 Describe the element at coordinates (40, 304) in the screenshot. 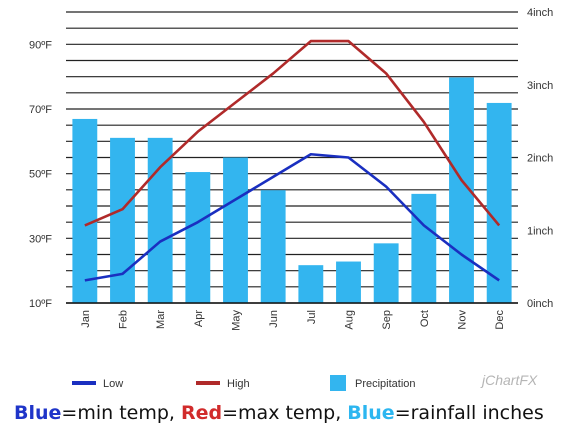

I see `left-tick-label: 10ºF` at that location.